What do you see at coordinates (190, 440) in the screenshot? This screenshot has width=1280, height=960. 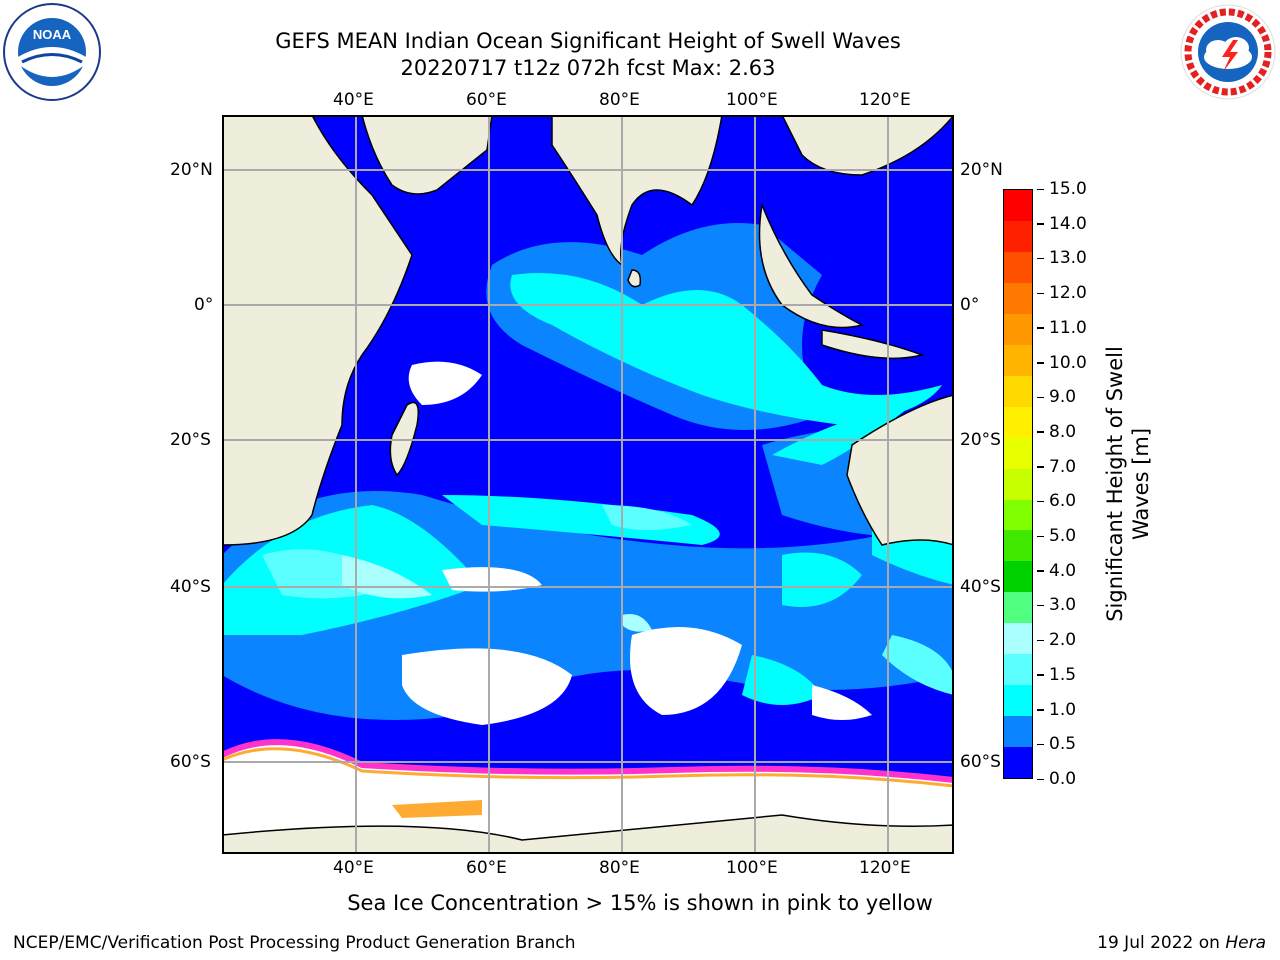 I see `lat-tick-left-20s: 20°S` at bounding box center [190, 440].